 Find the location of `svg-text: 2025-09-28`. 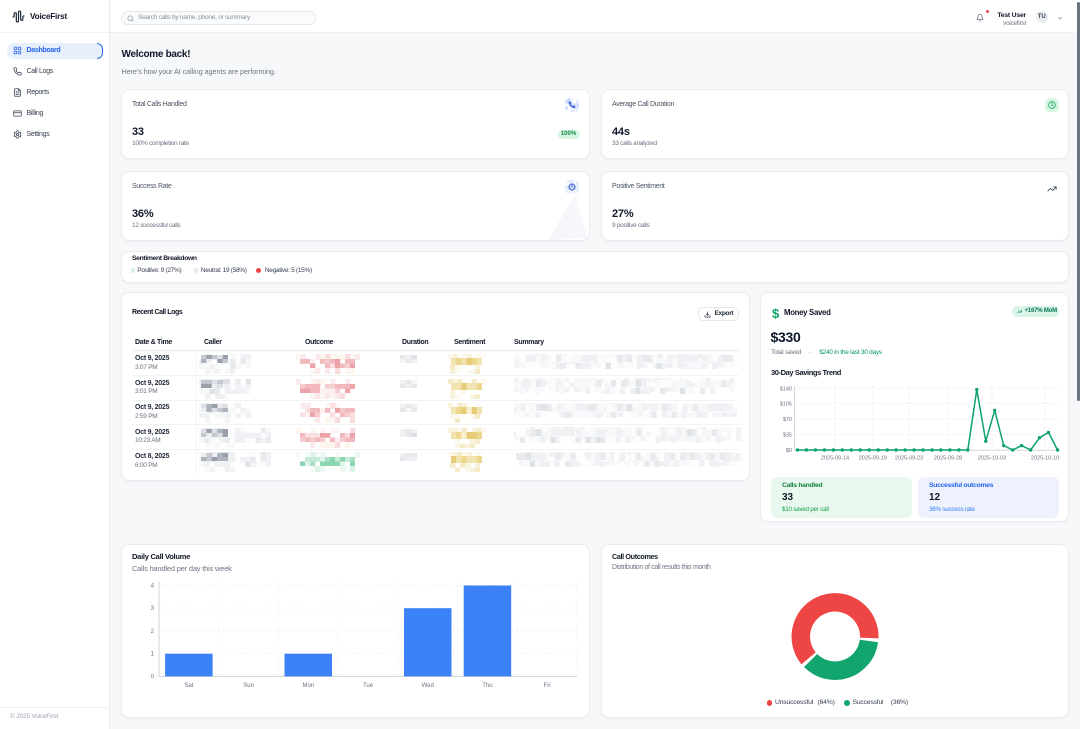

svg-text: 2025-09-28 is located at coordinates (948, 459).